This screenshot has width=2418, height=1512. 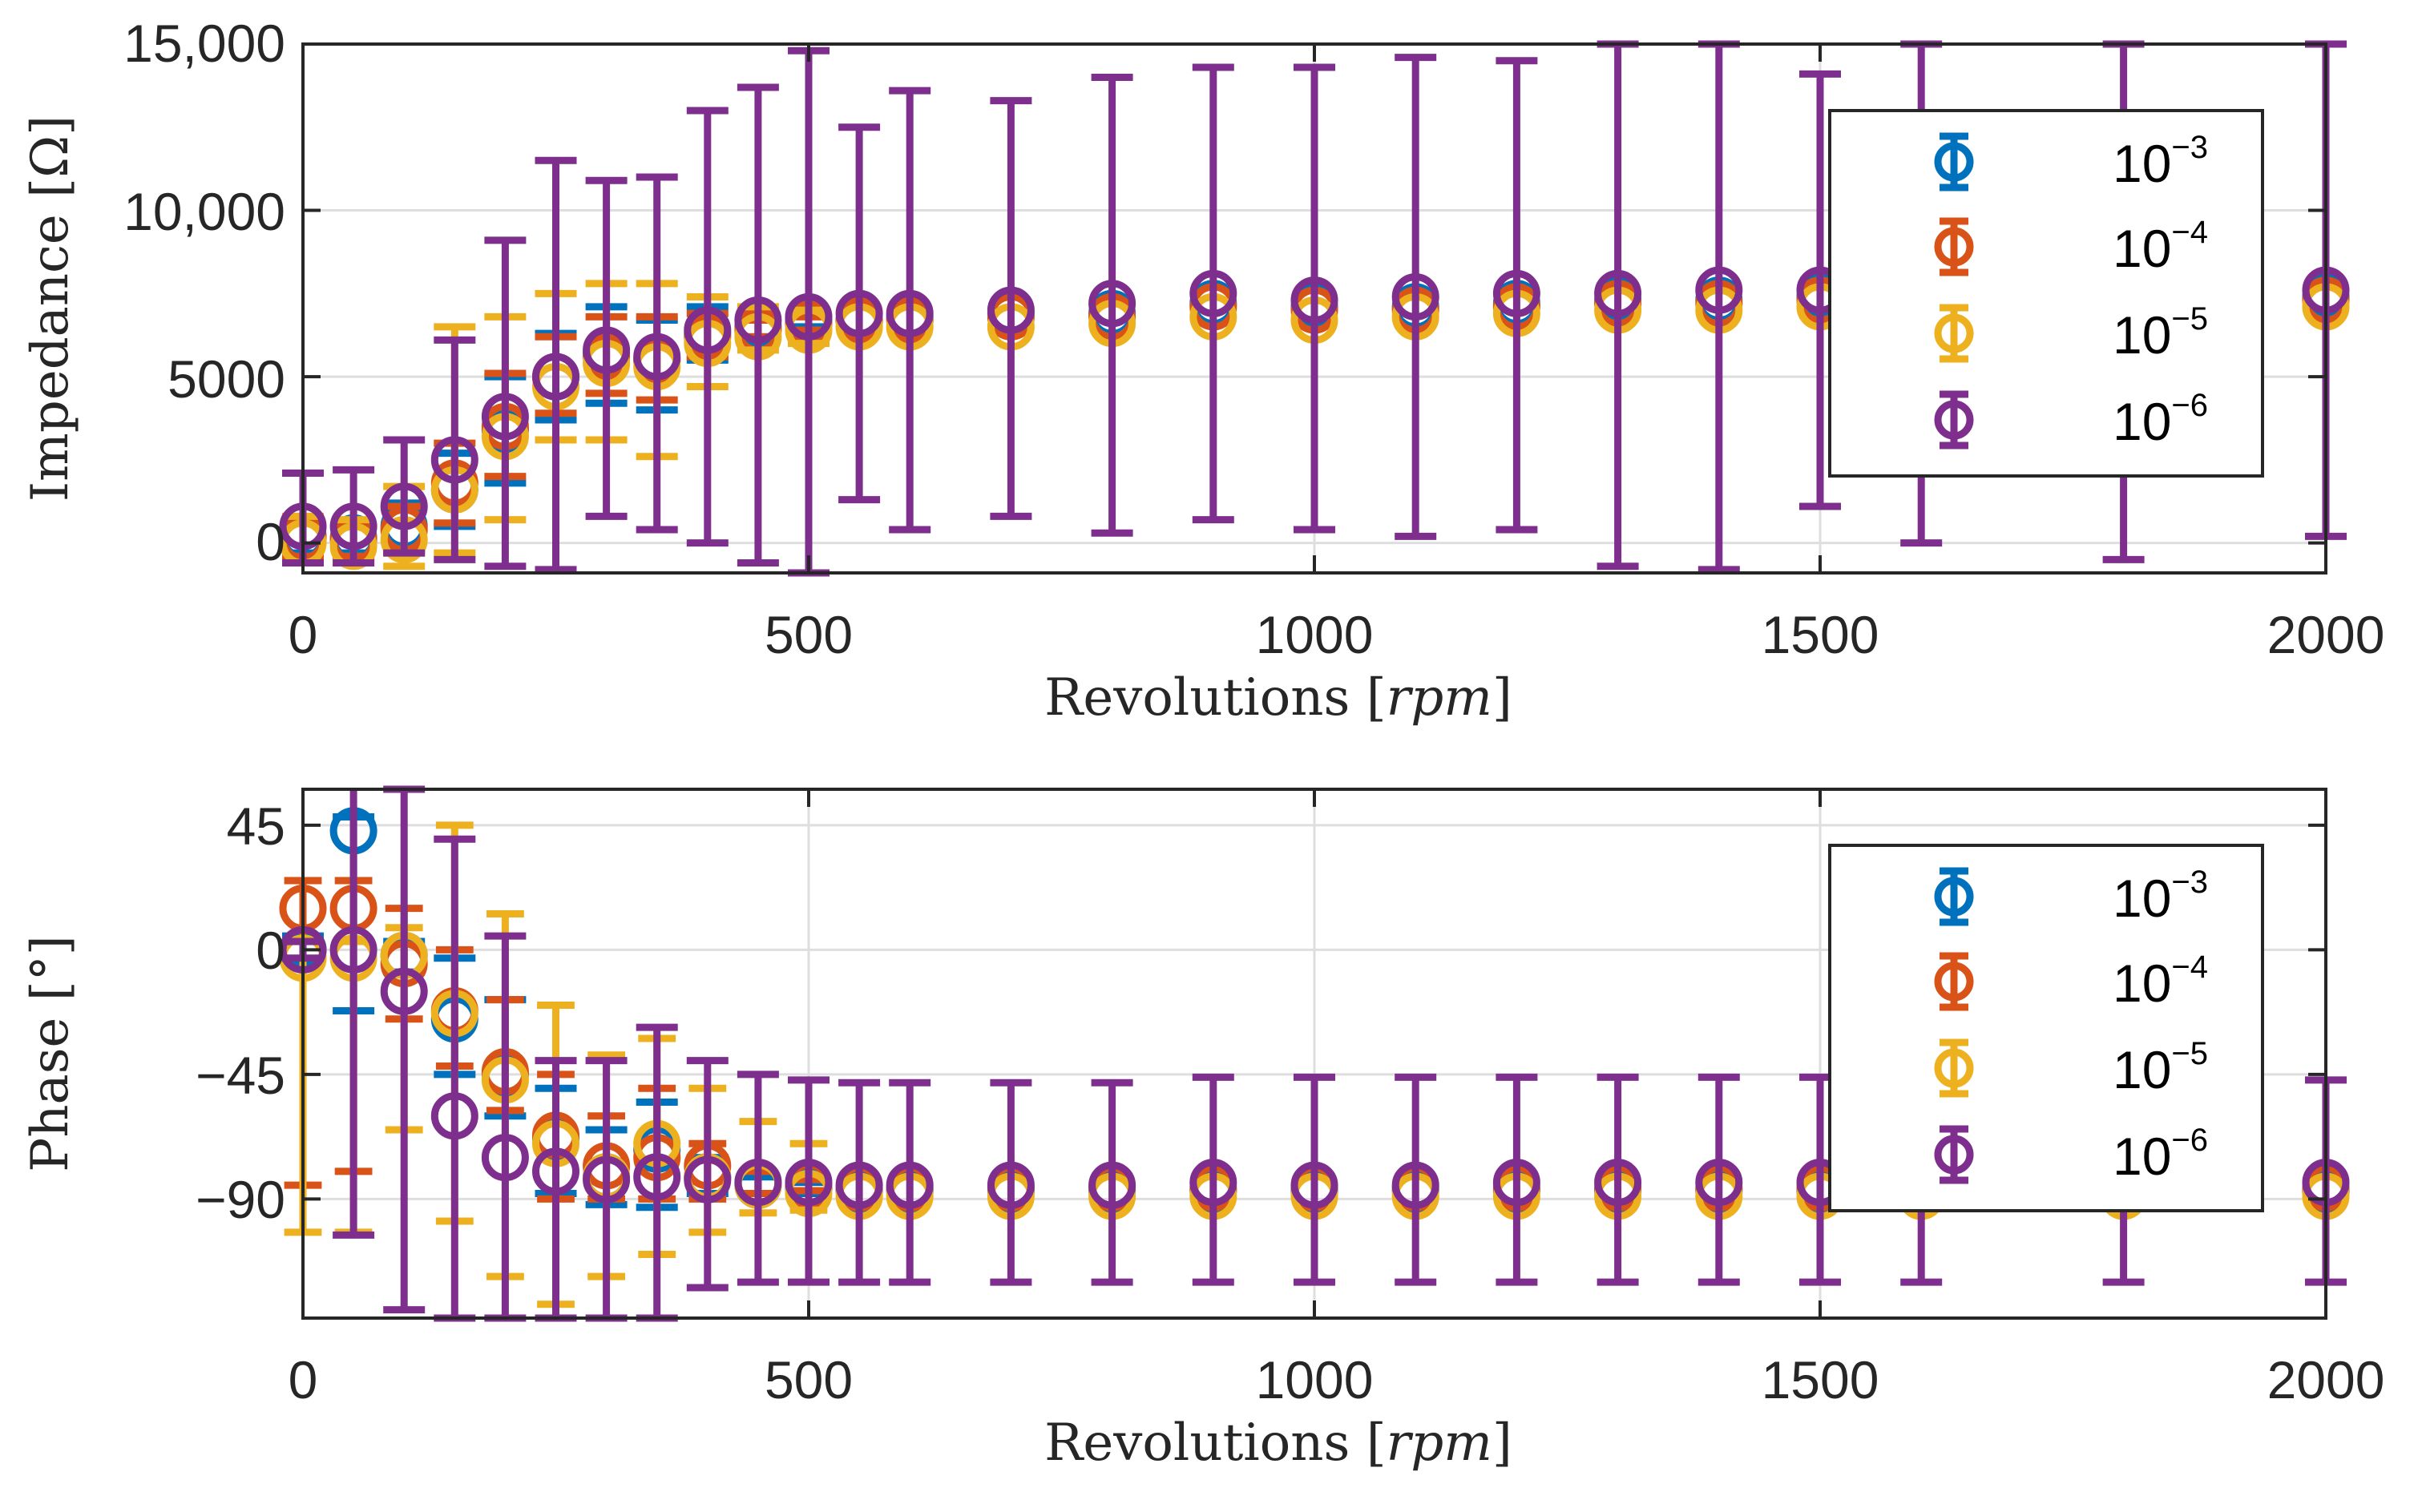 I want to click on phase-x-axis-label: Revolutions [rpm], so click(x=1278, y=1443).